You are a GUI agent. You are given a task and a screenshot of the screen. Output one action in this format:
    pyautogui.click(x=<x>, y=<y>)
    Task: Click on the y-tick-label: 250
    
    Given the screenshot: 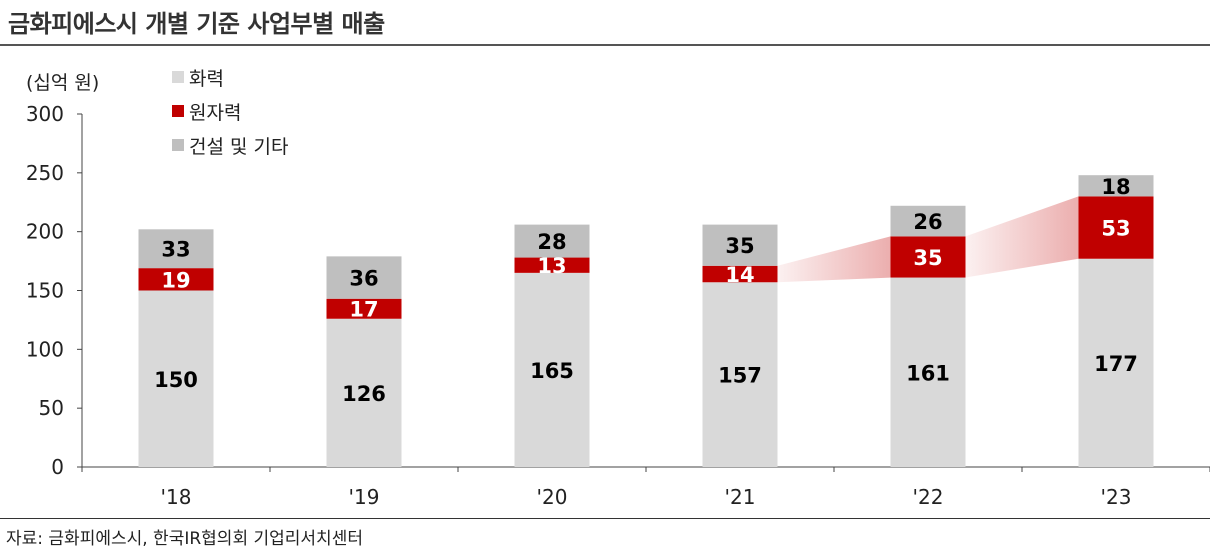 What is the action you would take?
    pyautogui.click(x=45, y=173)
    